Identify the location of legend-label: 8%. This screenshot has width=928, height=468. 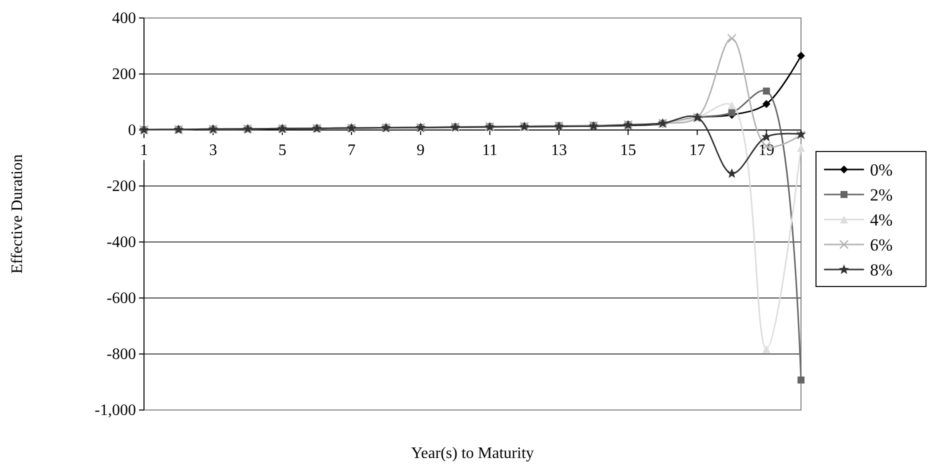
(881, 270).